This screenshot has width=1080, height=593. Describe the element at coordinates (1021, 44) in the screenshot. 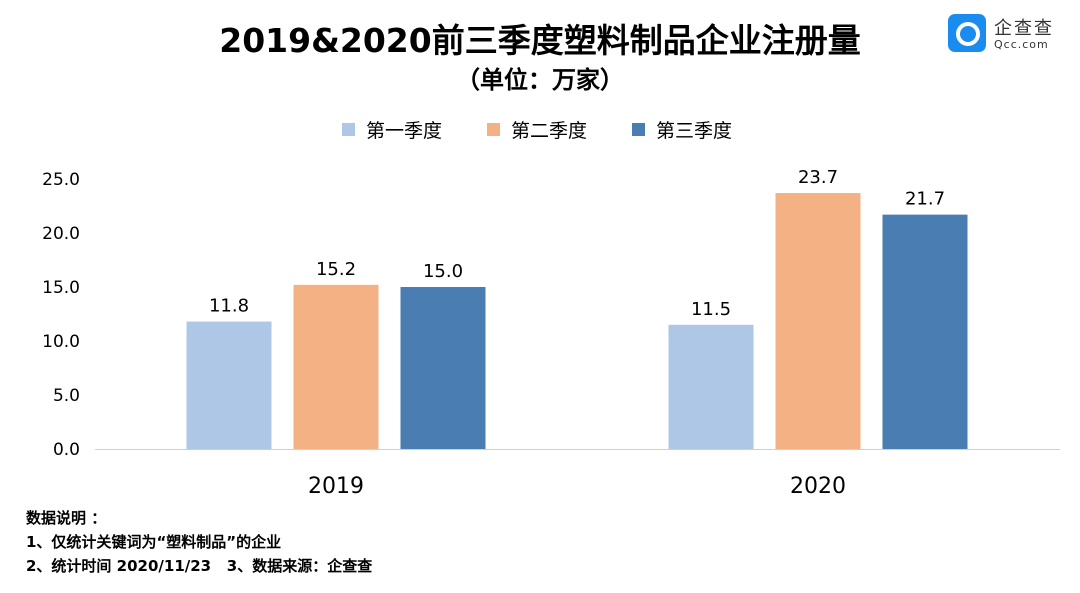

I see `logo-en-text: Qcc.com` at that location.